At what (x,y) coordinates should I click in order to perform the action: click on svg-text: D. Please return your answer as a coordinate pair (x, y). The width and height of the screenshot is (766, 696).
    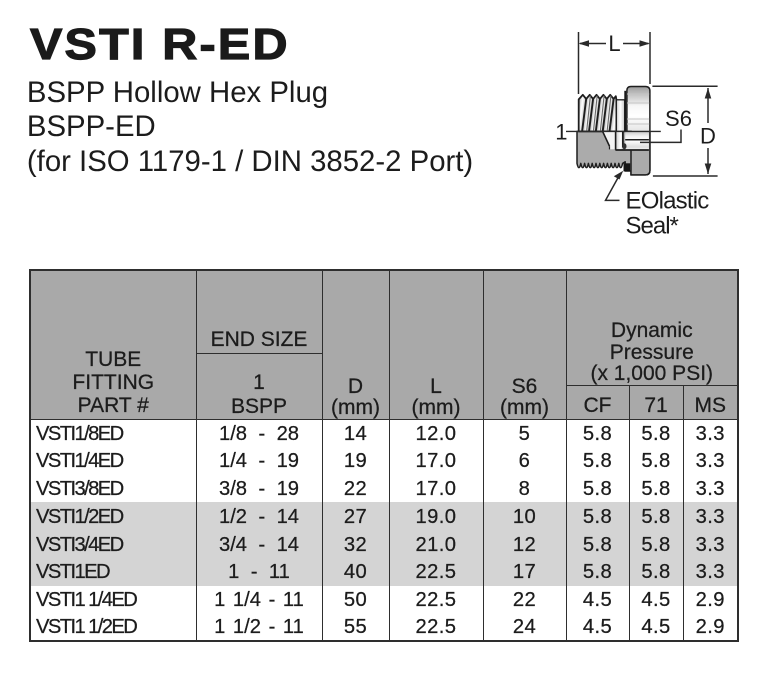
    Looking at the image, I should click on (708, 136).